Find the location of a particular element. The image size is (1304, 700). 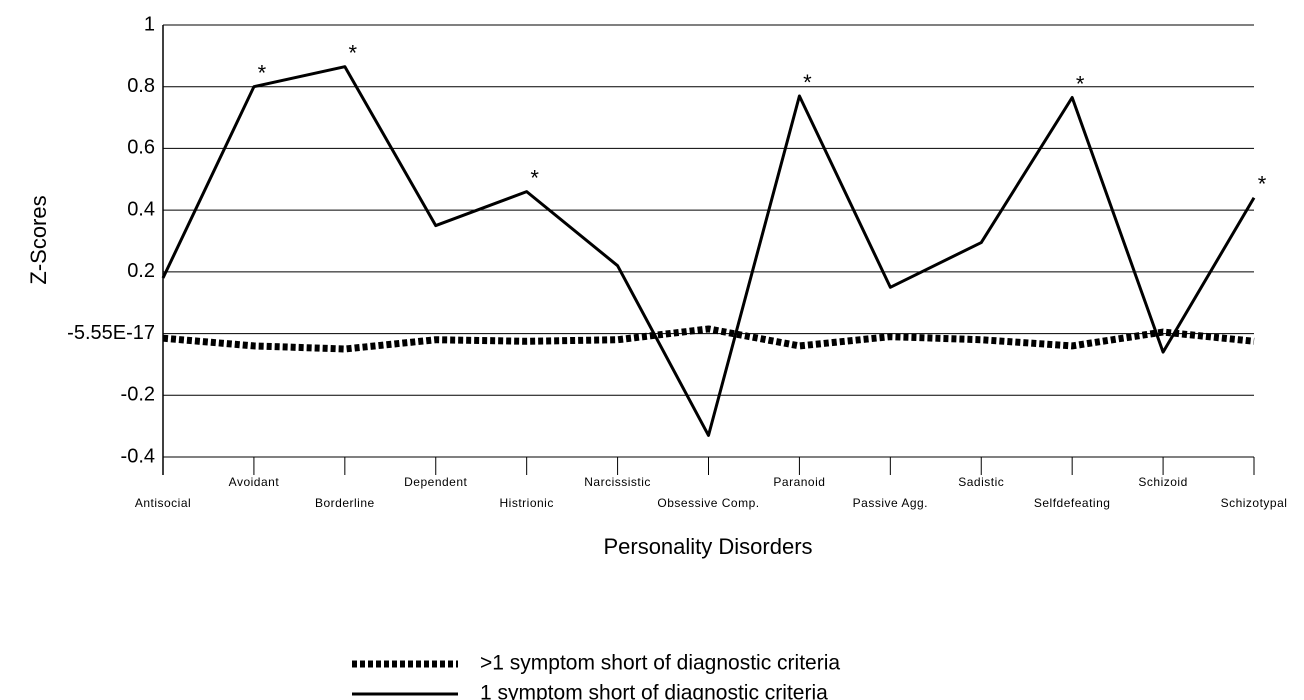

y-tick-label: 0.4 is located at coordinates (141, 209).